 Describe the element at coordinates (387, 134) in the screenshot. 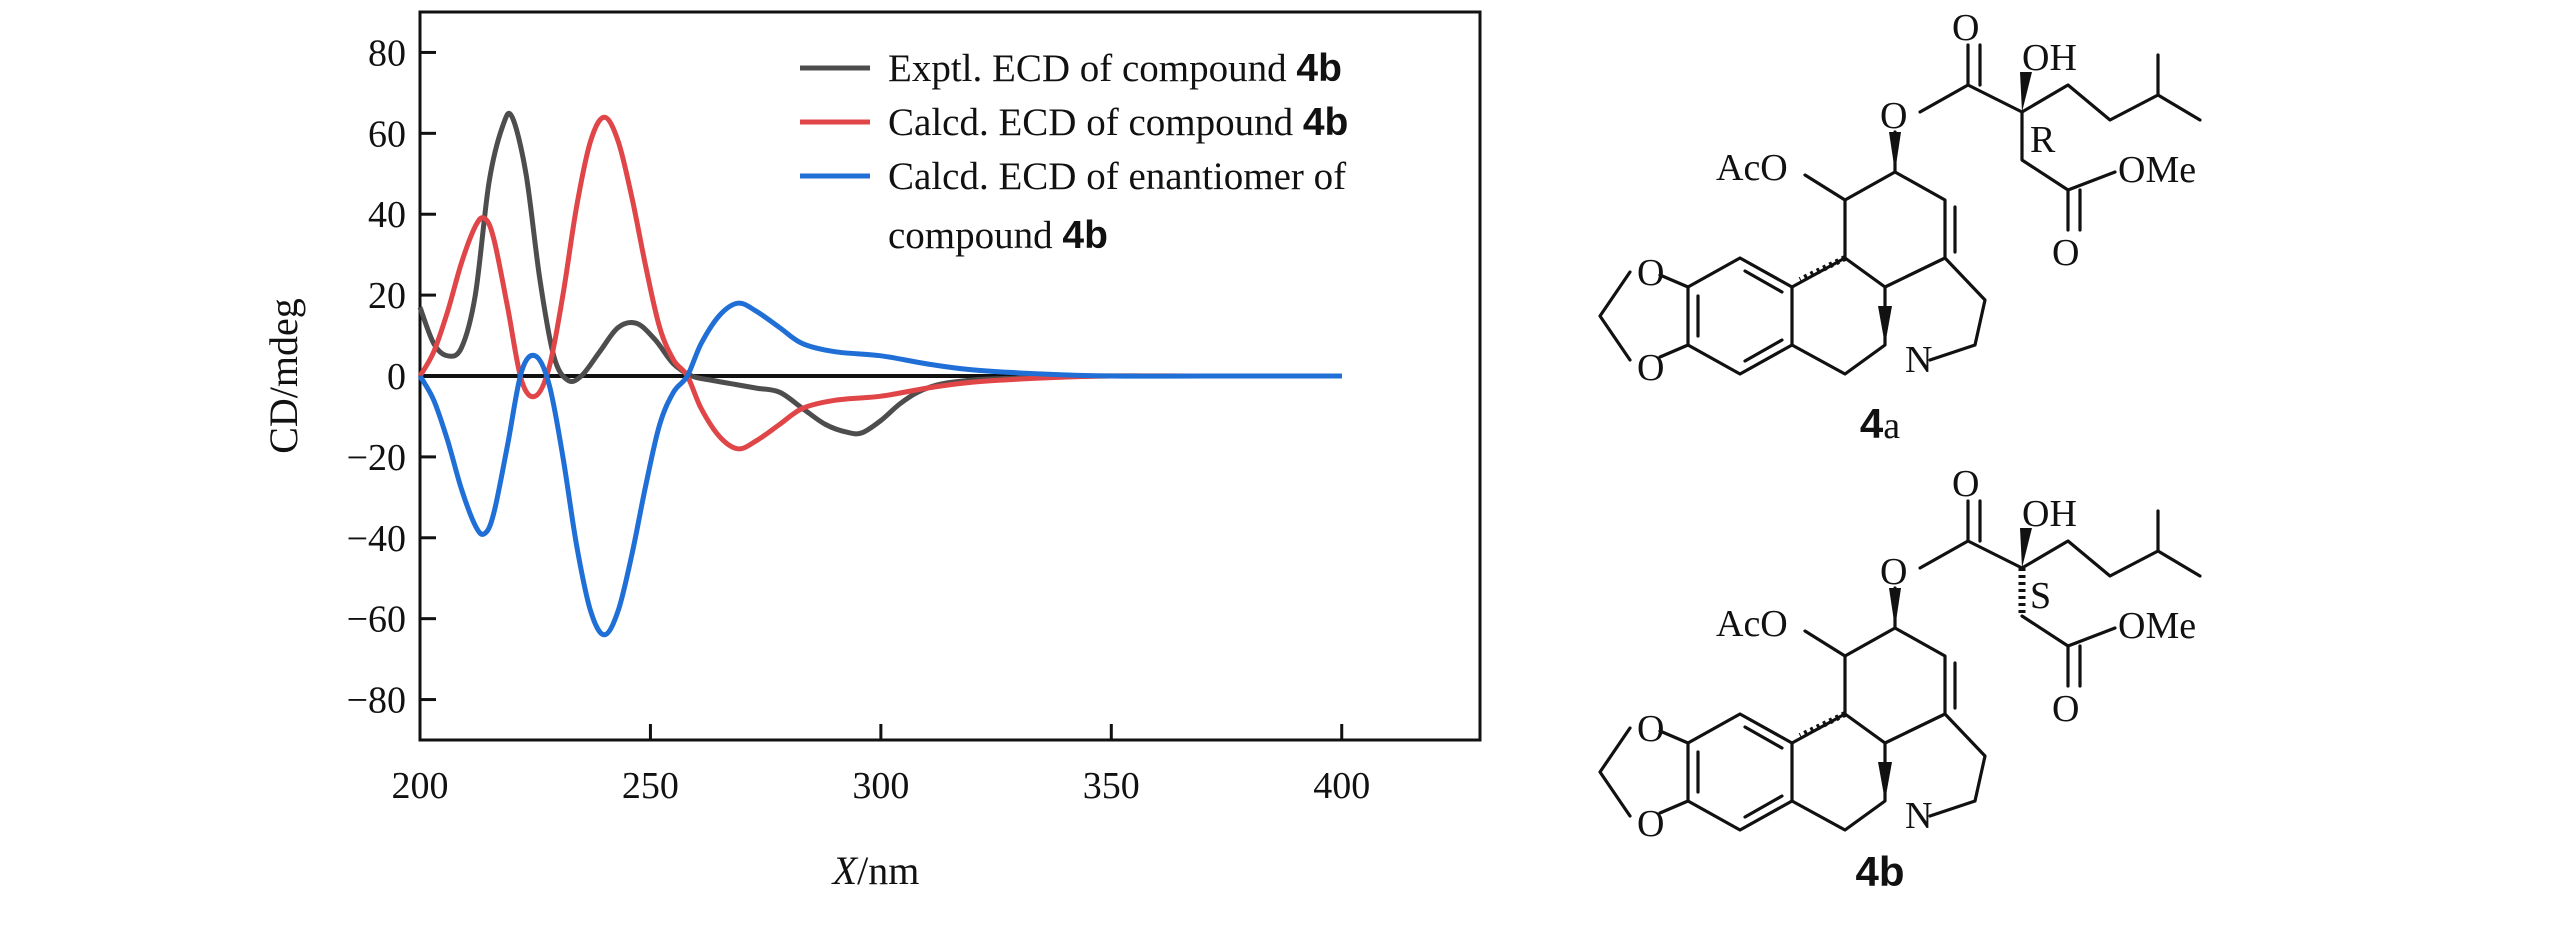

I see `y-tick-label: 60` at that location.